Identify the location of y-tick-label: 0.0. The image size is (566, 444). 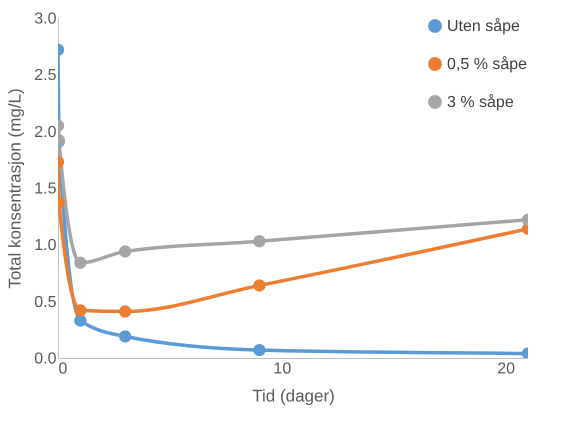
(45, 359).